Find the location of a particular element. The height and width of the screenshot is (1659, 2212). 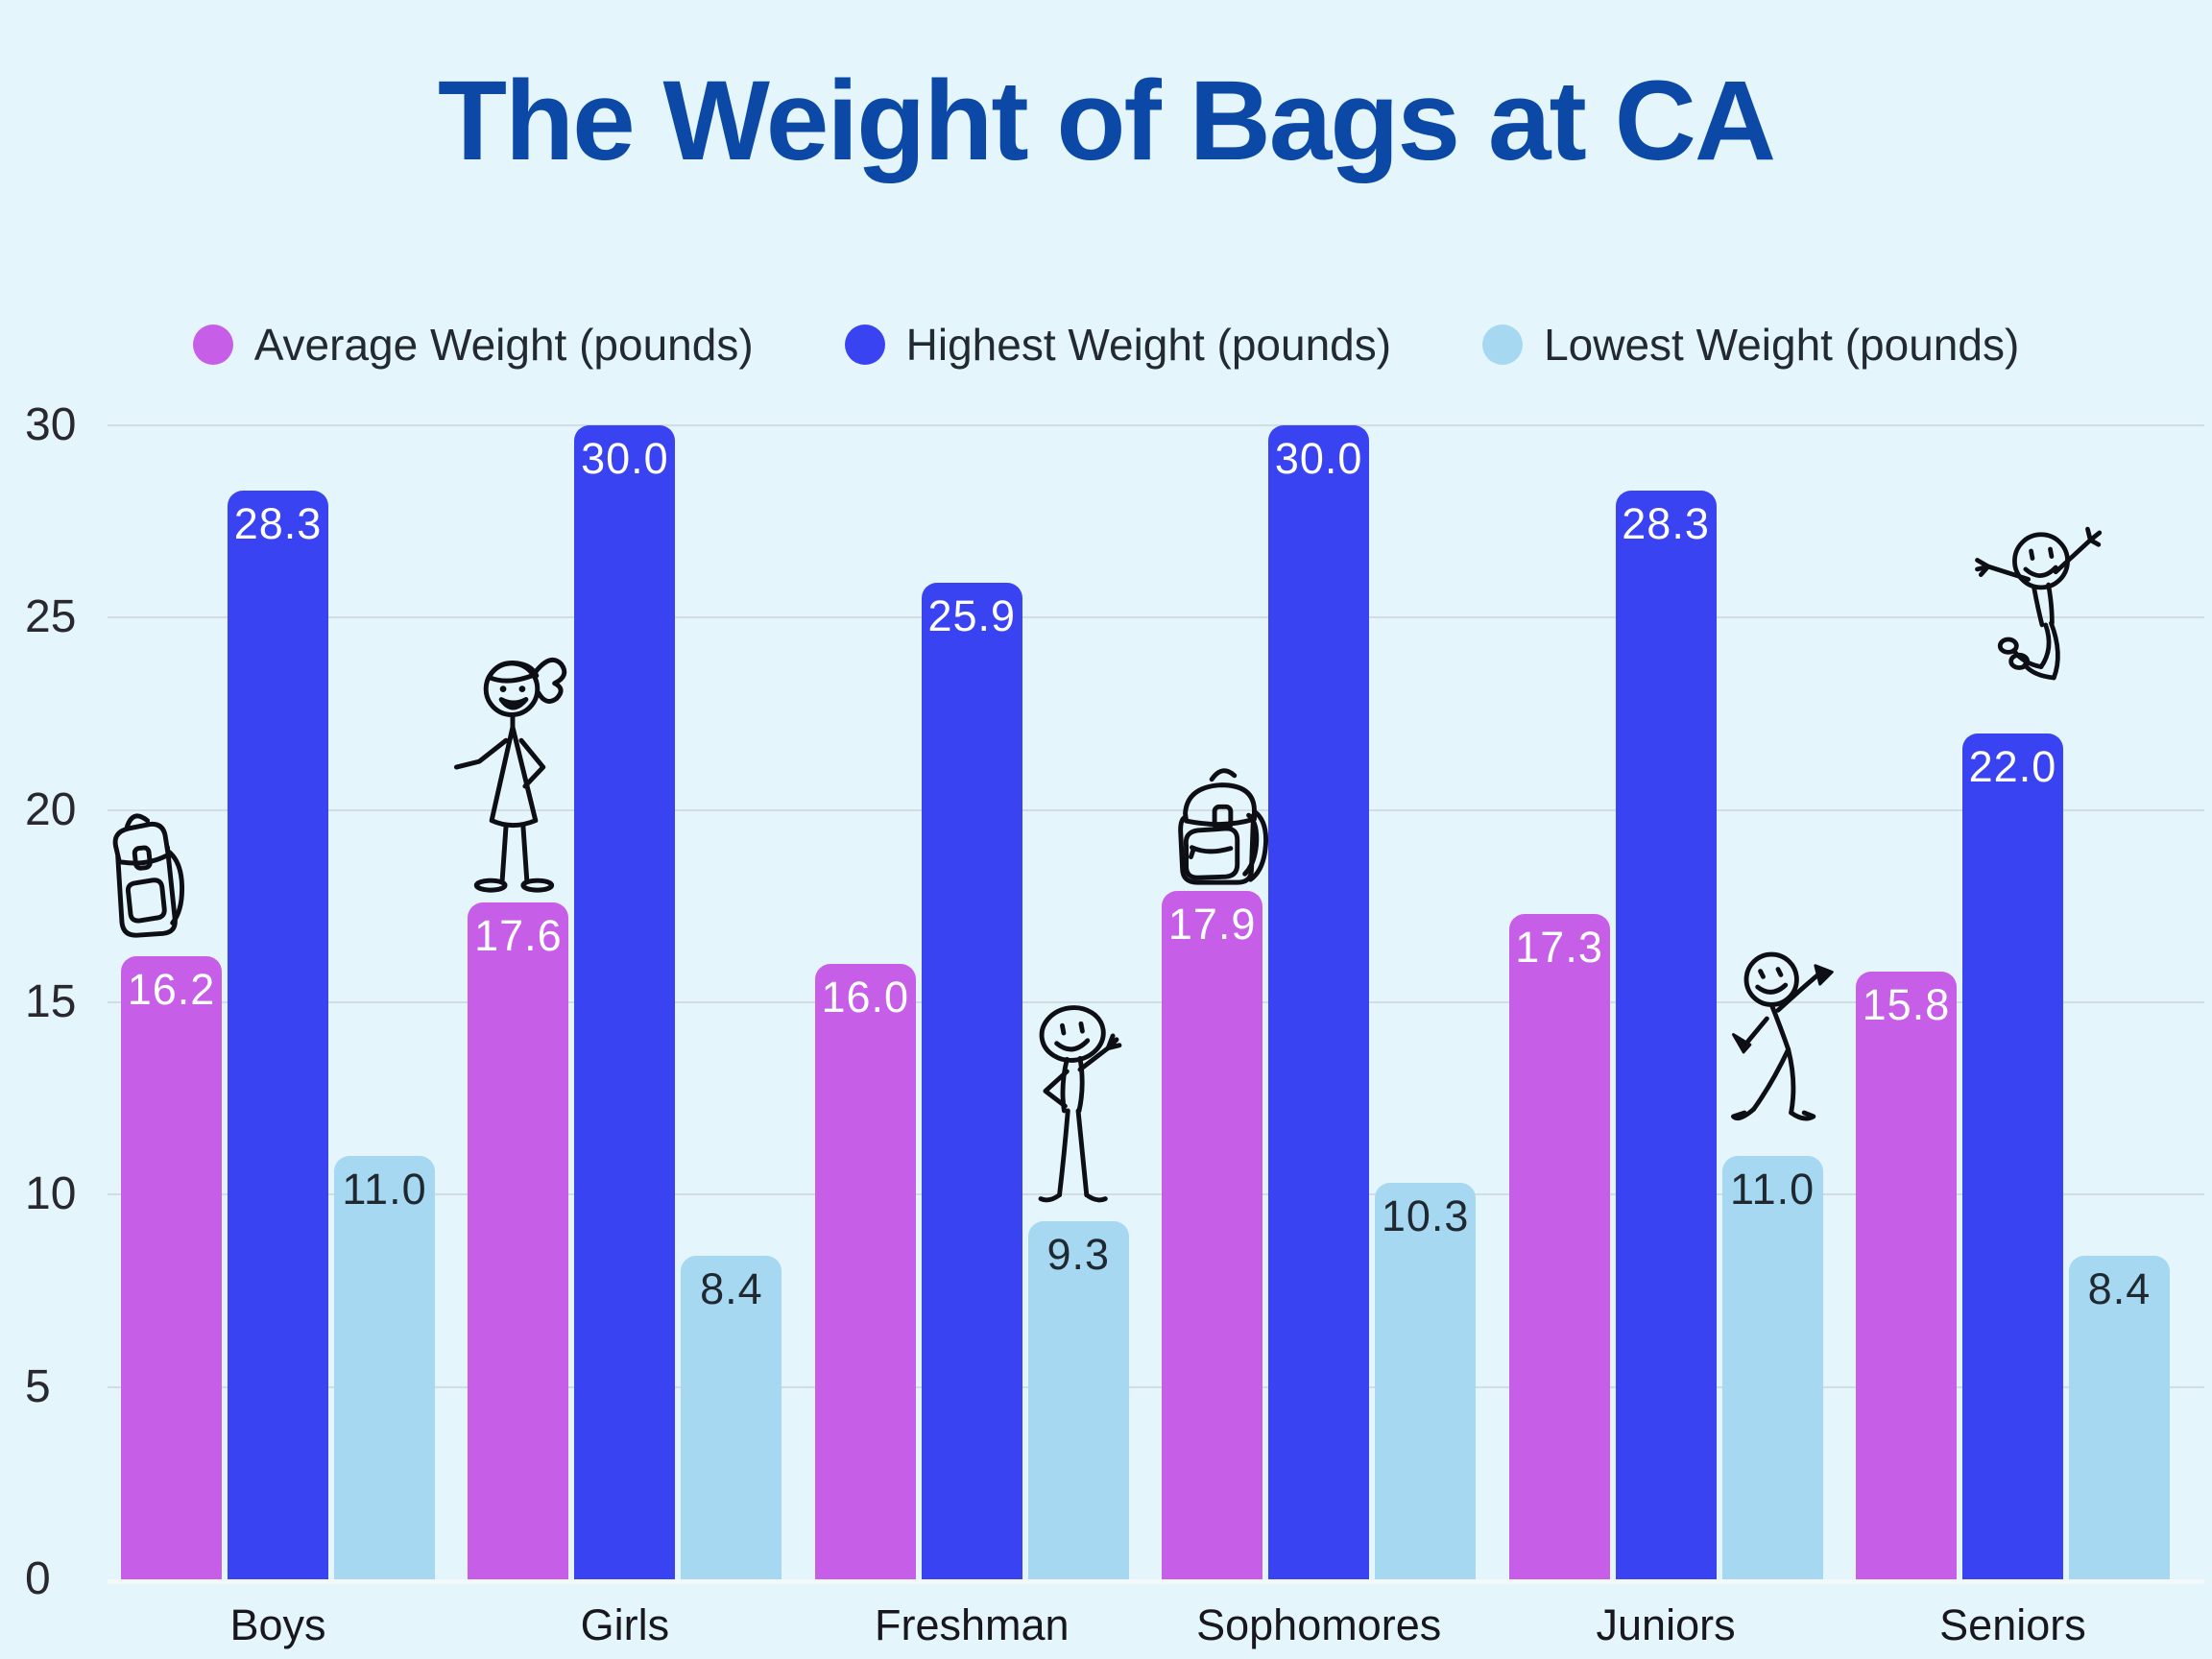

bar-value-label: 25.9 is located at coordinates (972, 616).